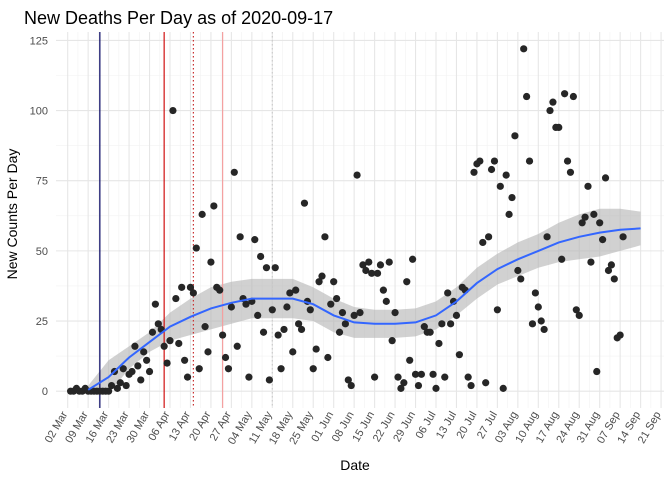 The image size is (672, 480). I want to click on y-axis-ticks: 0 25 50 75 100 125, so click(39, 216).